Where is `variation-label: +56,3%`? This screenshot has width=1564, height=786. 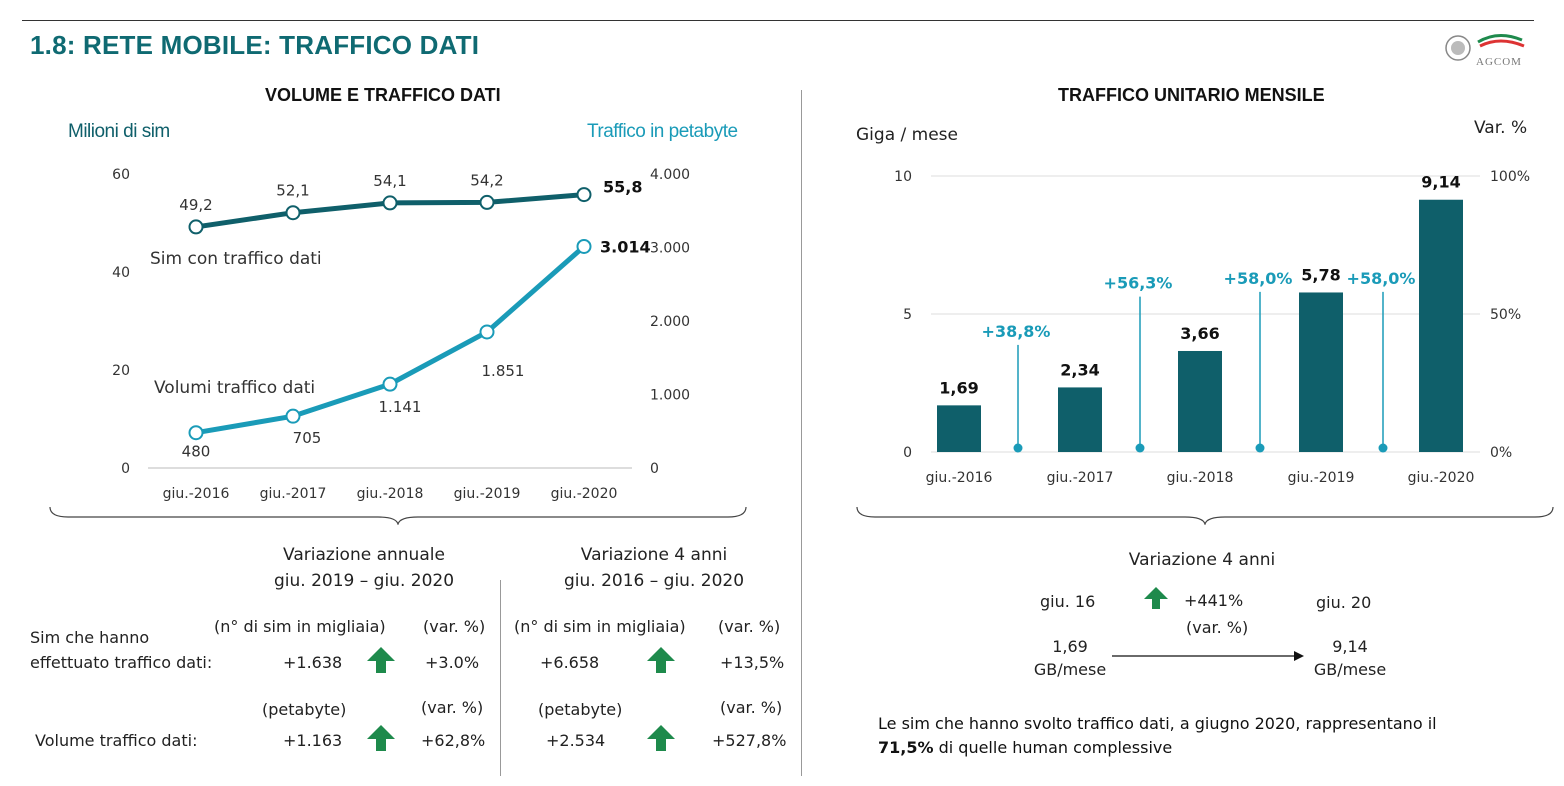 variation-label: +56,3% is located at coordinates (1138, 283).